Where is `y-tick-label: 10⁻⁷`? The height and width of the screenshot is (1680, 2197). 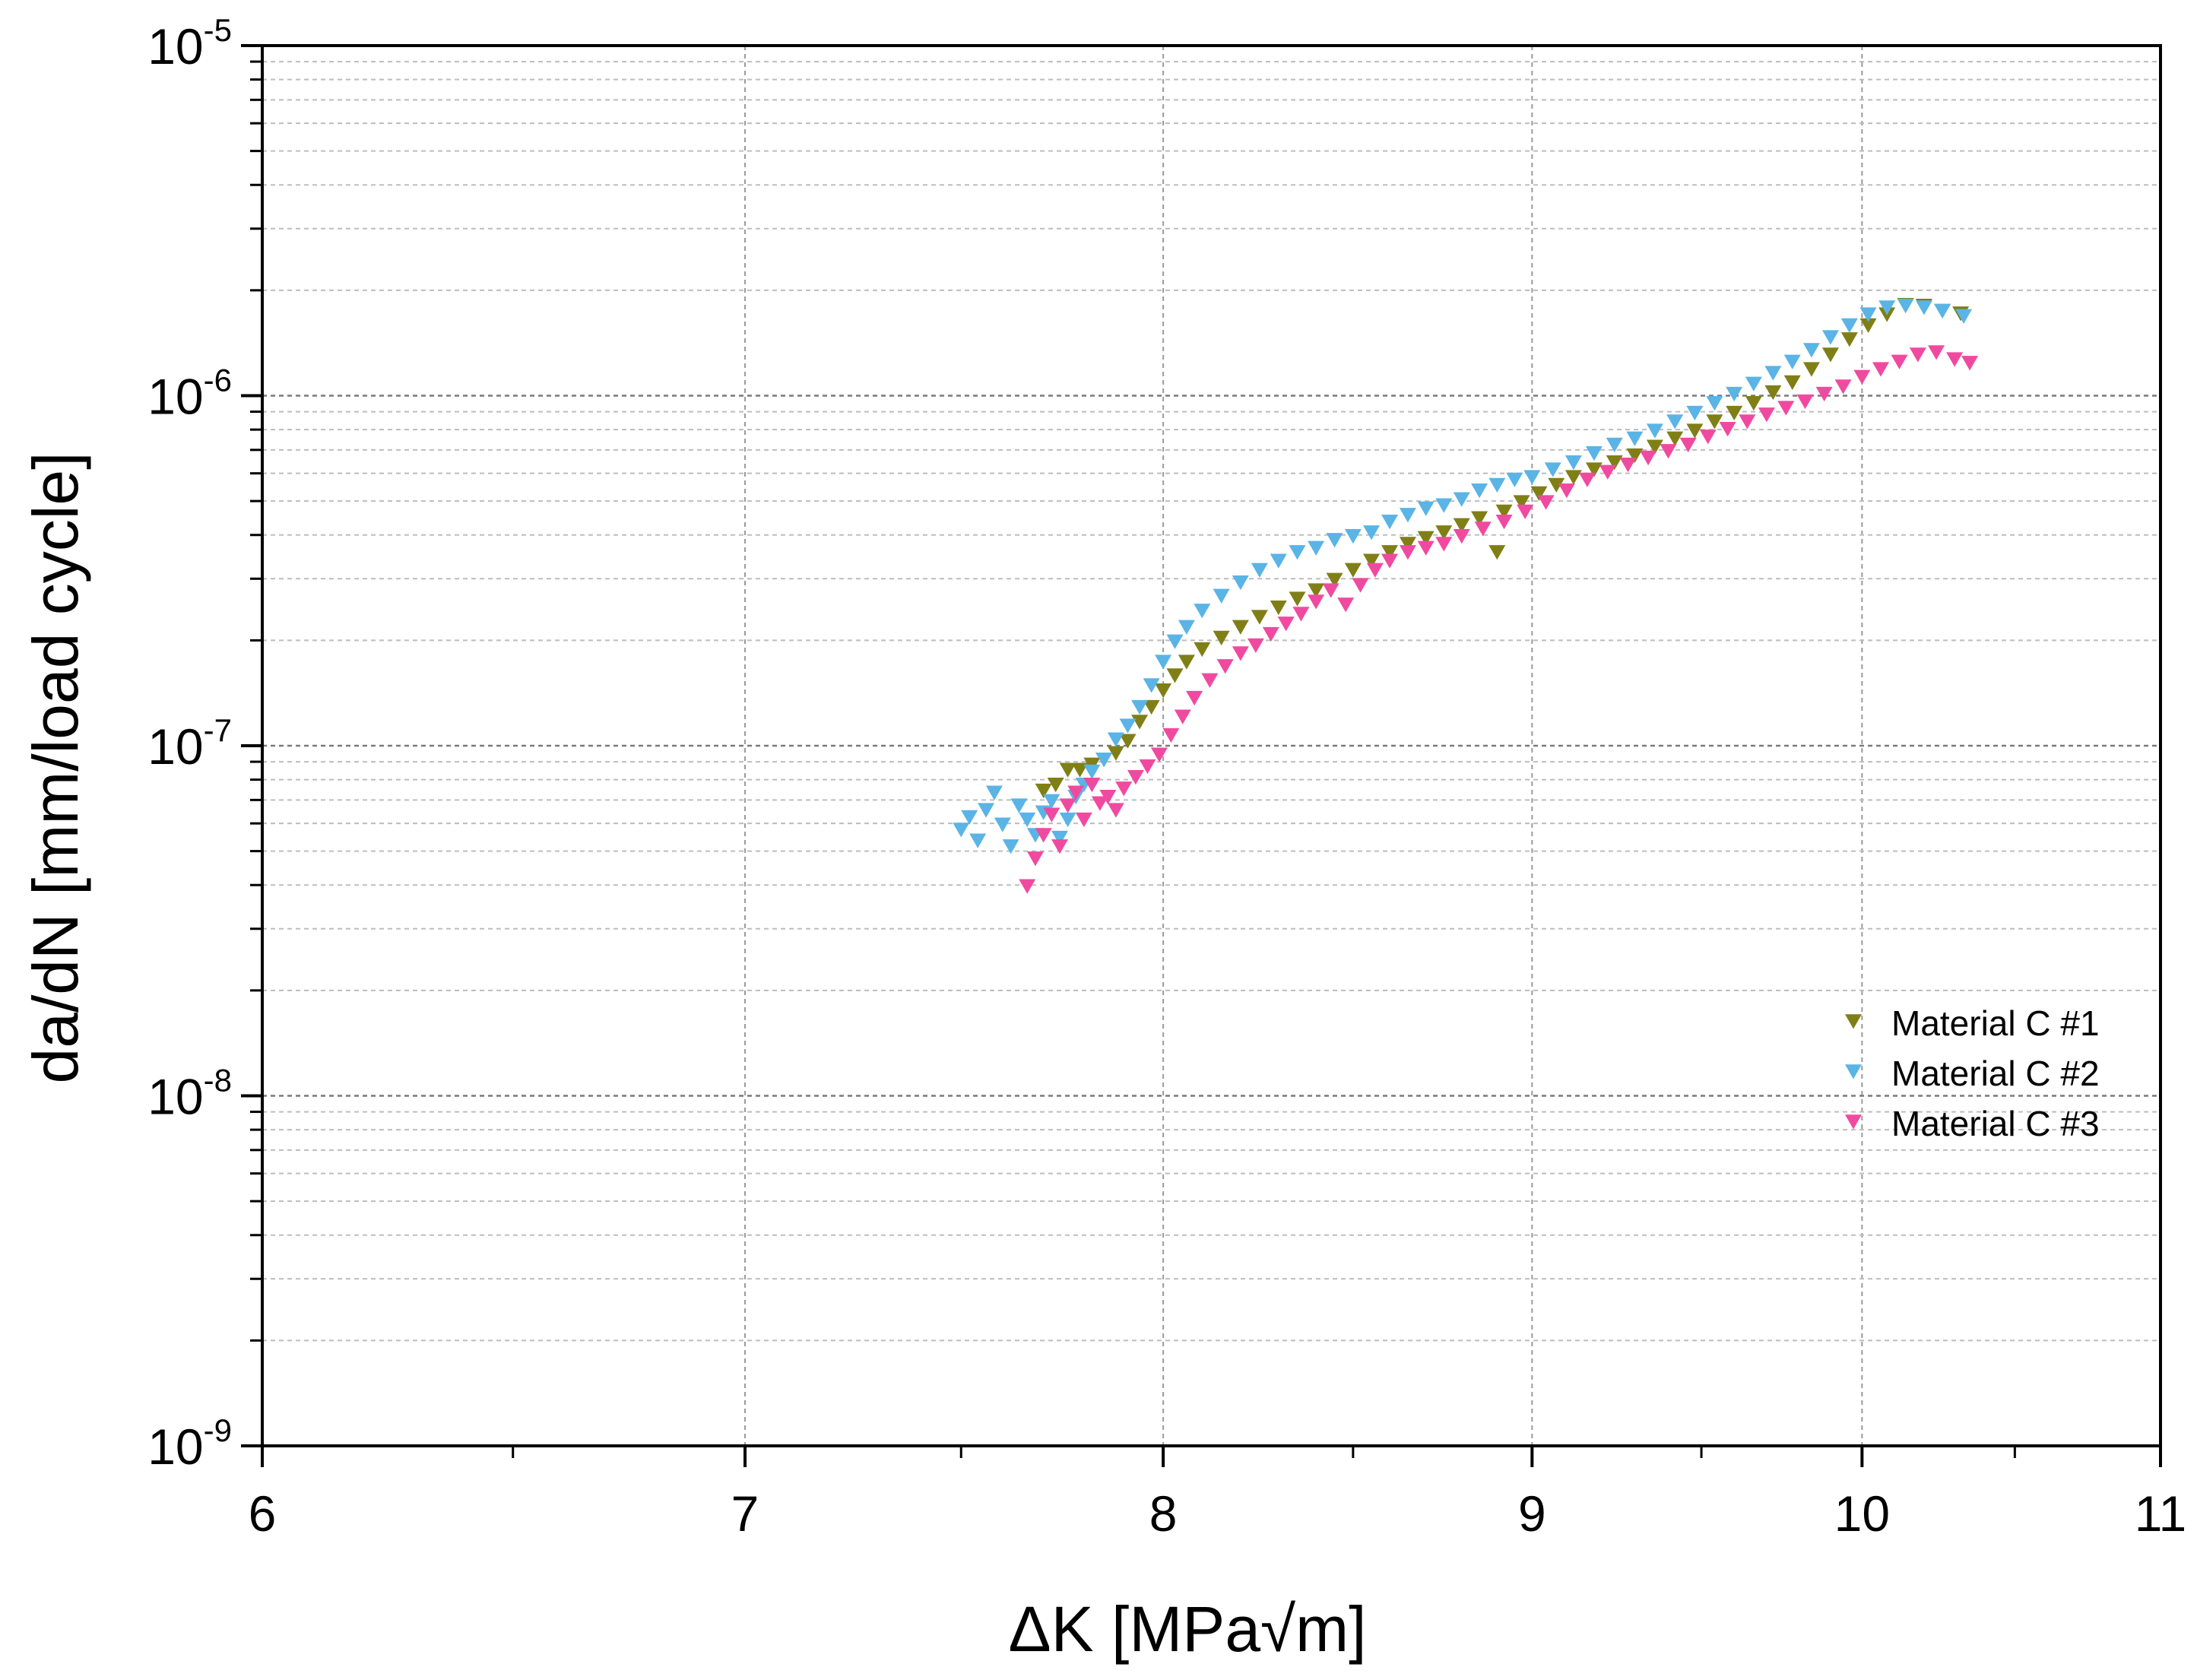 y-tick-label: 10⁻⁷ is located at coordinates (189, 743).